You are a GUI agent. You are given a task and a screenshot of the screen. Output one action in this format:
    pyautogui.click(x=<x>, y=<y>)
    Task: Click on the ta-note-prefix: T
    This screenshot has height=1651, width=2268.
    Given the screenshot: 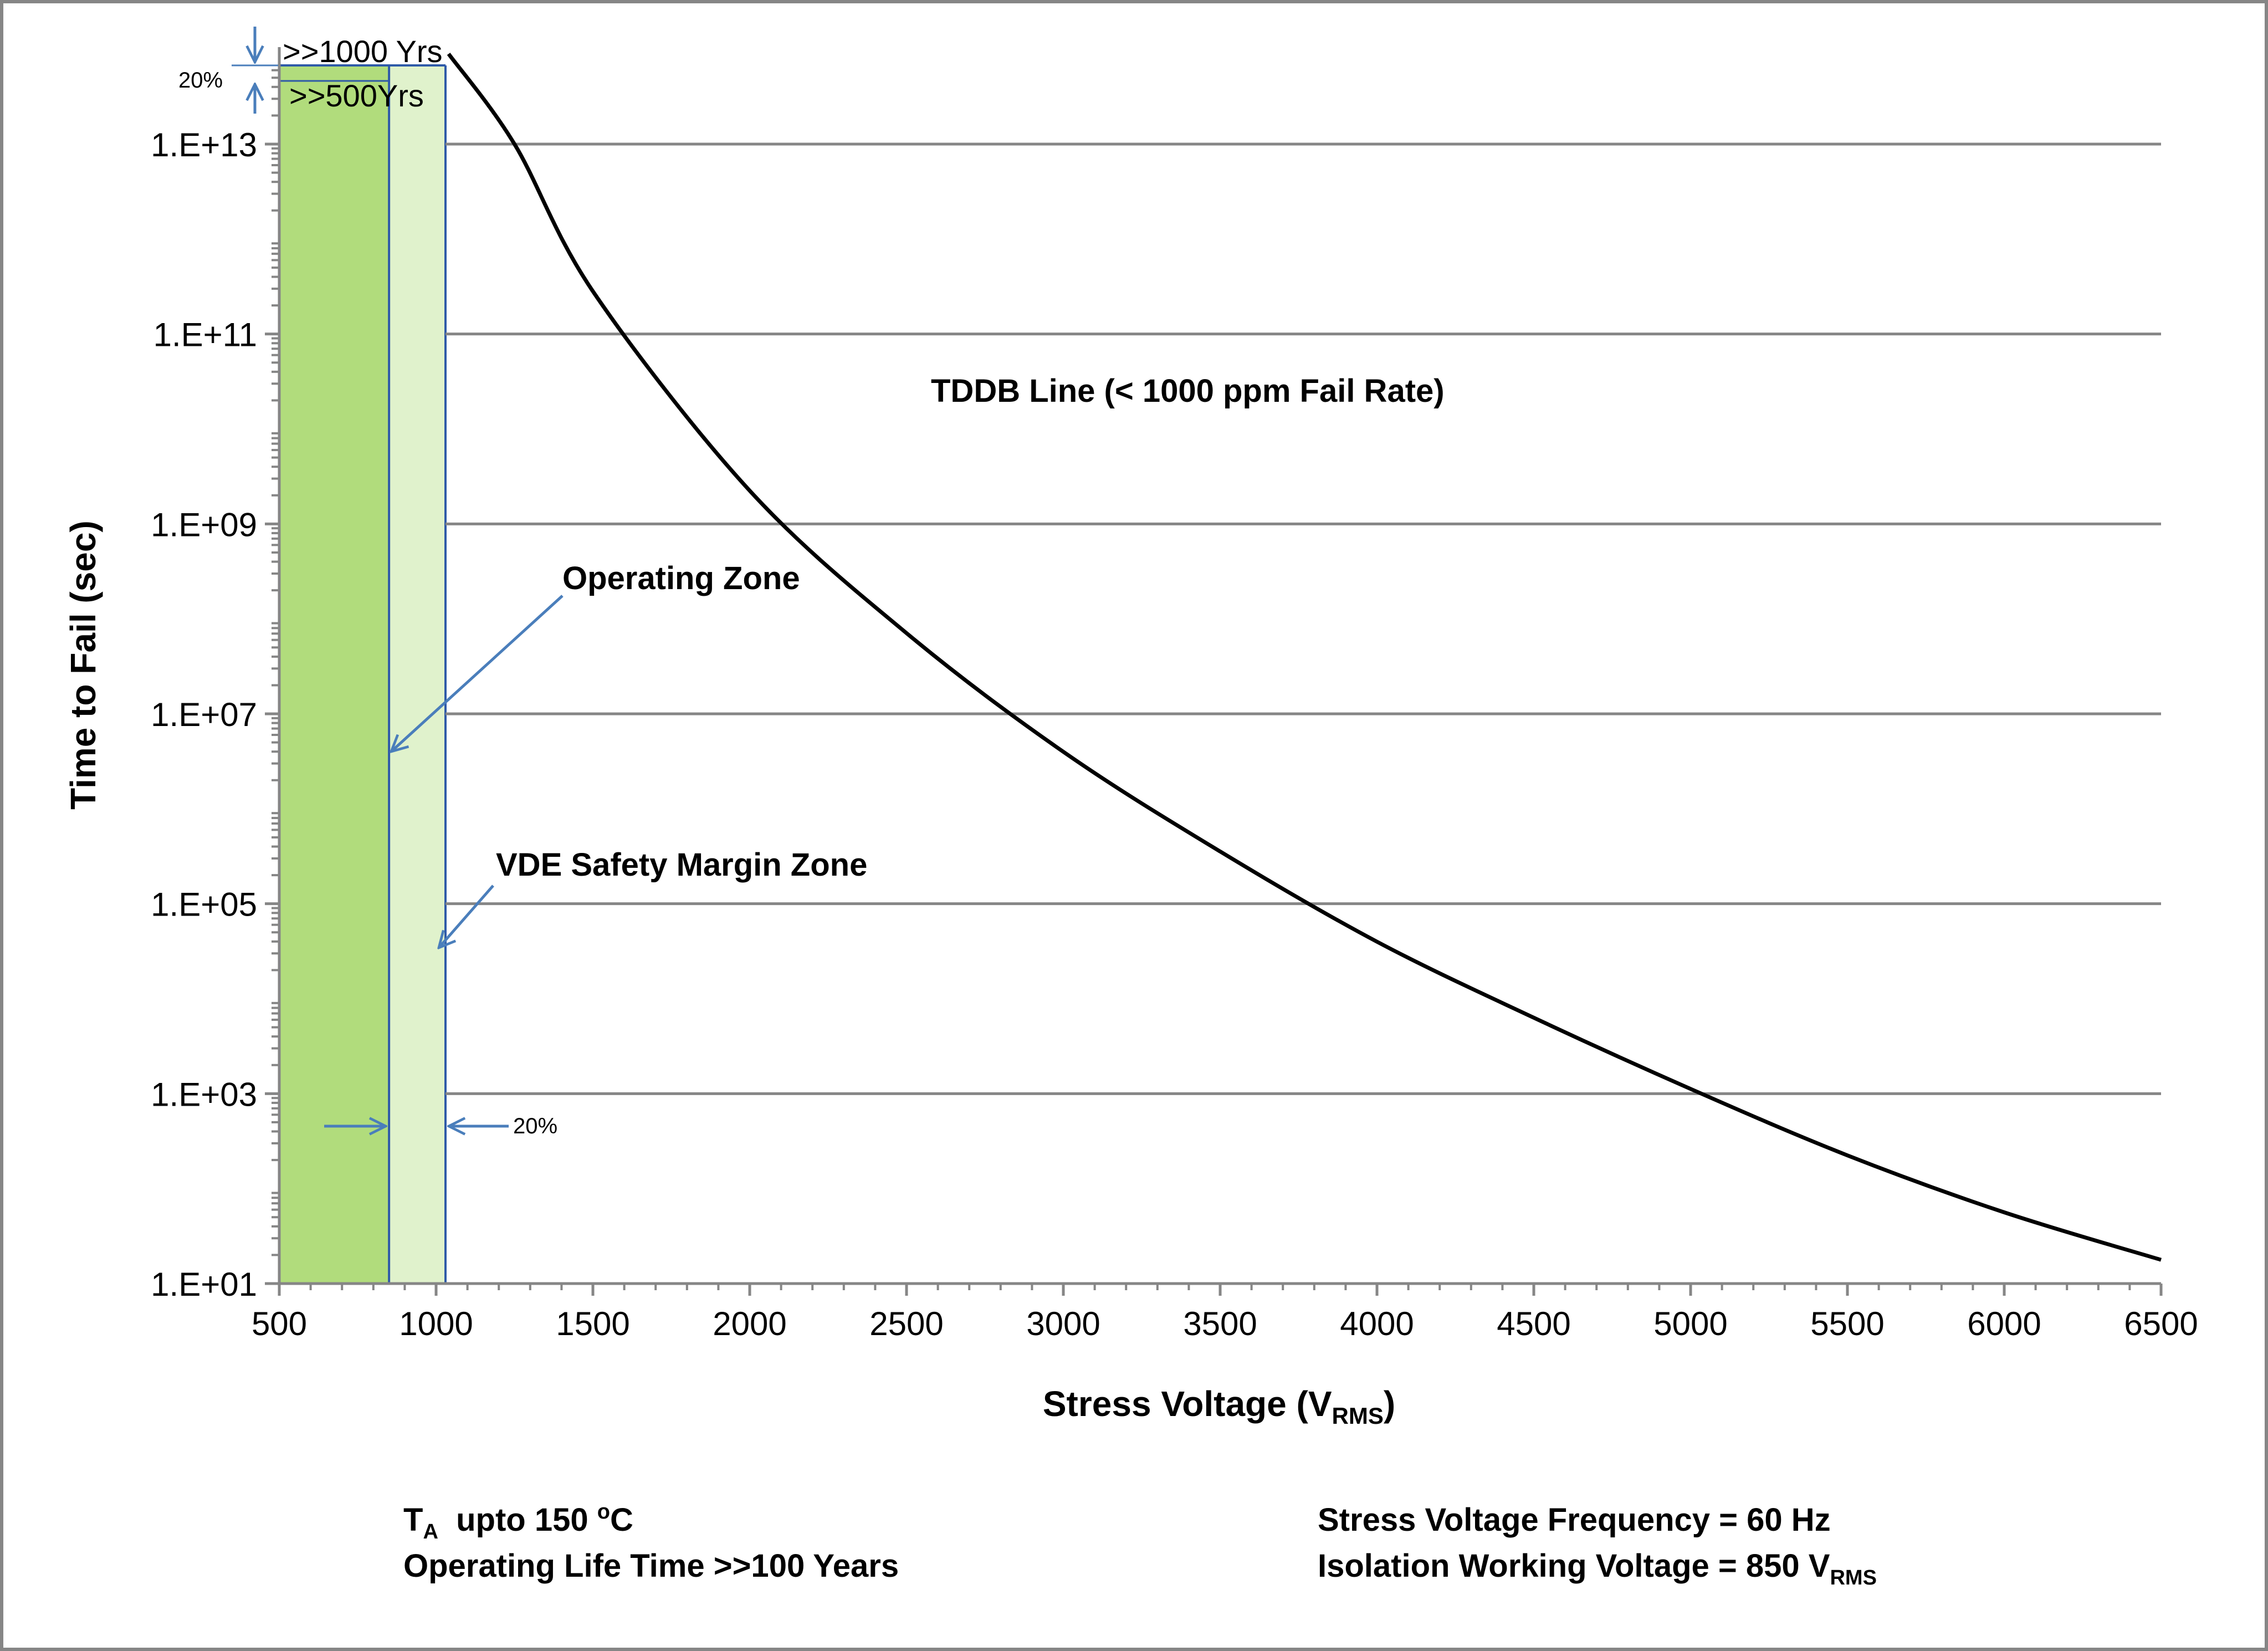 What is the action you would take?
    pyautogui.click(x=413, y=1520)
    